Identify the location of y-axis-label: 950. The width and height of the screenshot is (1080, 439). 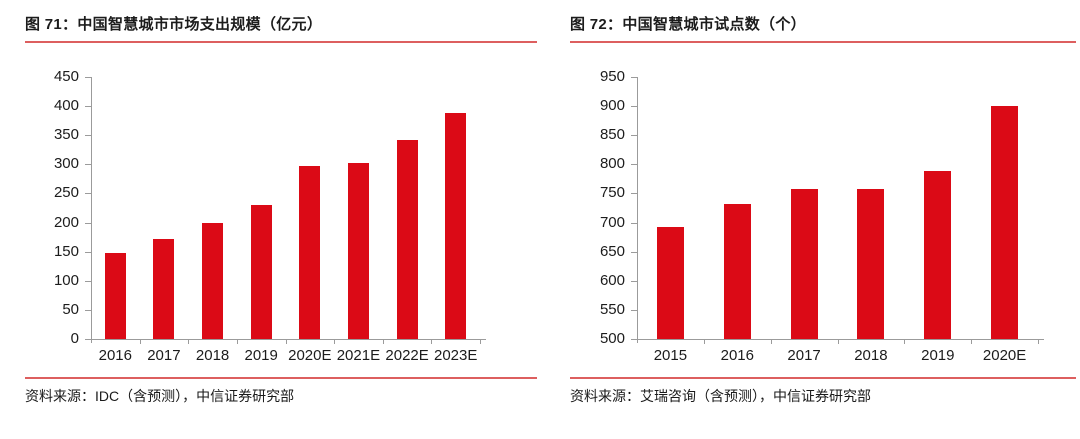
(612, 76).